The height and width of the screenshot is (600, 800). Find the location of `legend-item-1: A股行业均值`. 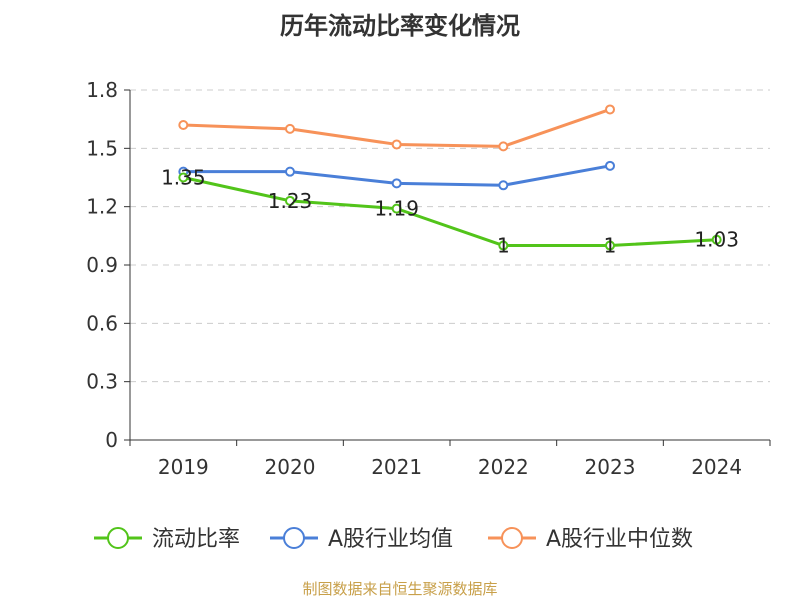

legend-item-1: A股行业均值 is located at coordinates (361, 539).